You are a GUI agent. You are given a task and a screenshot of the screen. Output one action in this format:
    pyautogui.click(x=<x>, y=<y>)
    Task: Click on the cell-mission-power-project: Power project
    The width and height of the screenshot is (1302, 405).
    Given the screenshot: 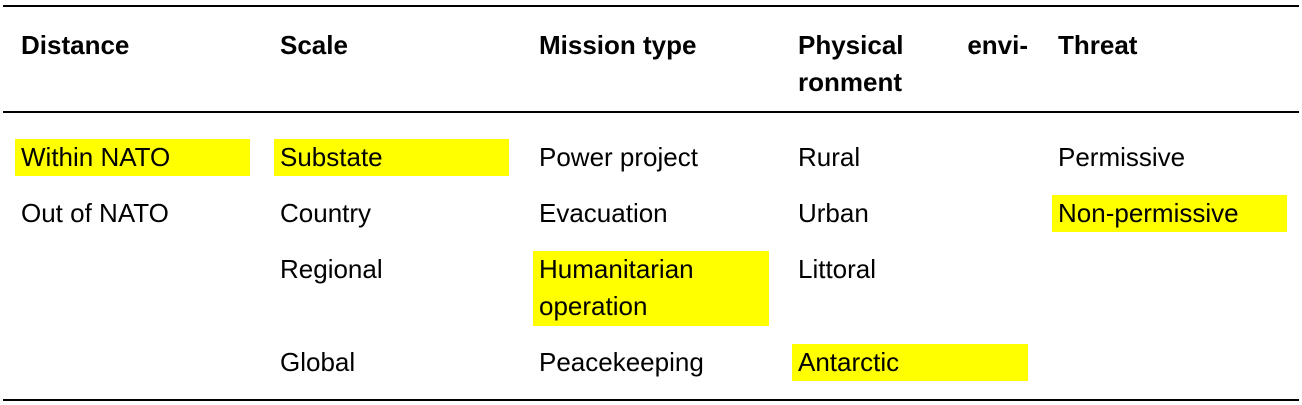 What is the action you would take?
    pyautogui.click(x=618, y=157)
    